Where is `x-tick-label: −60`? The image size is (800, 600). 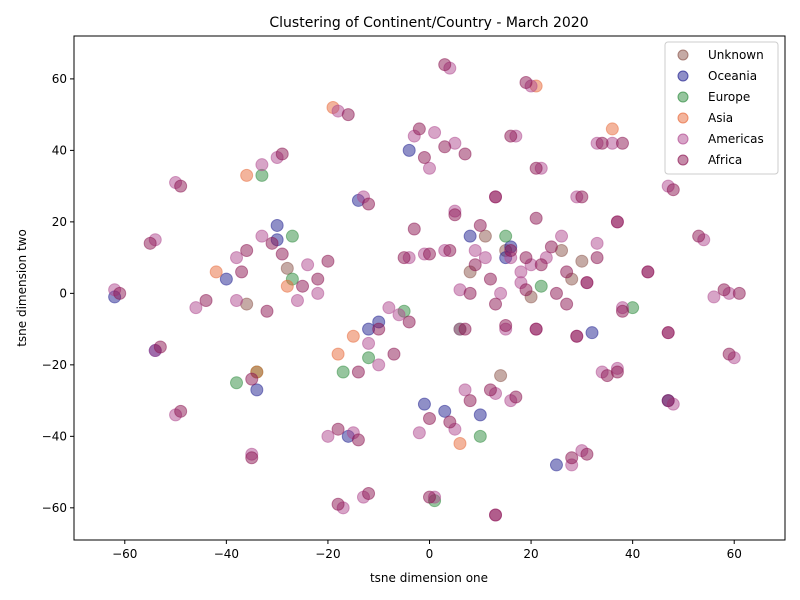 x-tick-label: −60 is located at coordinates (124, 554).